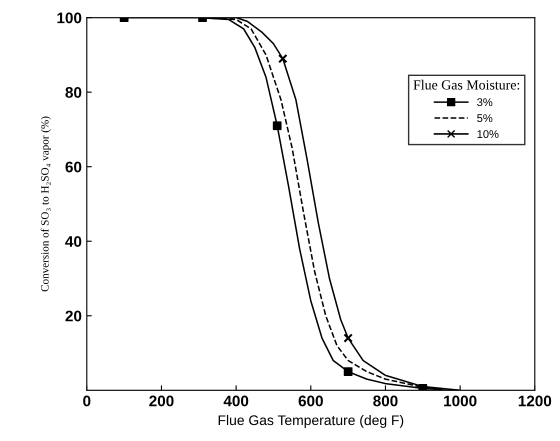 The width and height of the screenshot is (560, 441). Describe the element at coordinates (460, 401) in the screenshot. I see `x-tick-label: 1000` at that location.